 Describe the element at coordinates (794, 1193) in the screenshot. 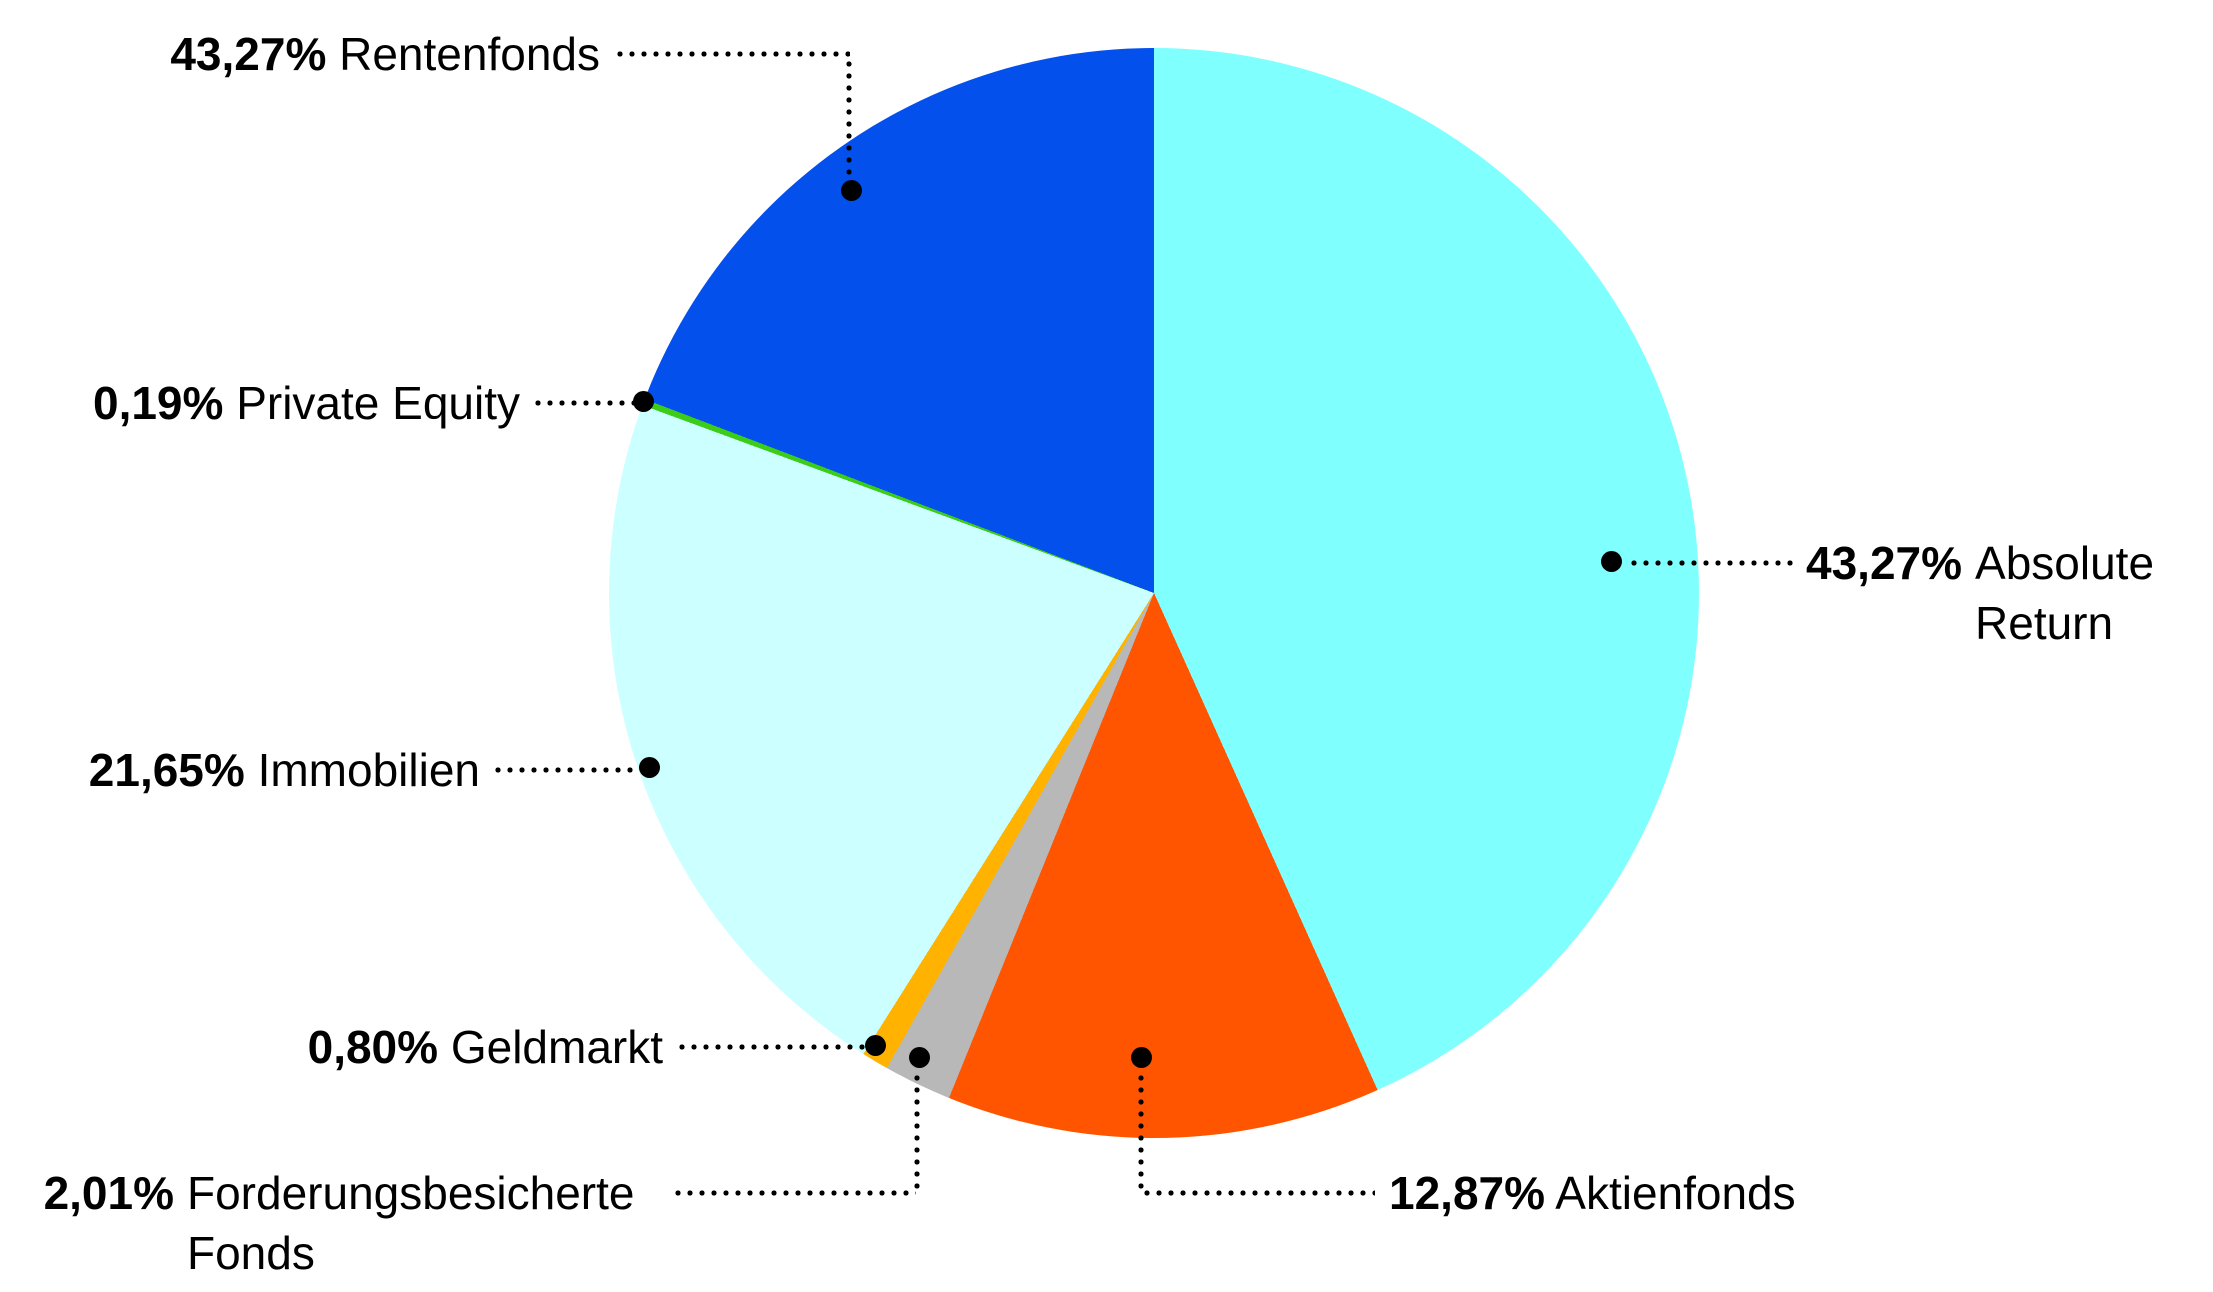

I see `forderungsbesicherte-leader-horizontal` at that location.